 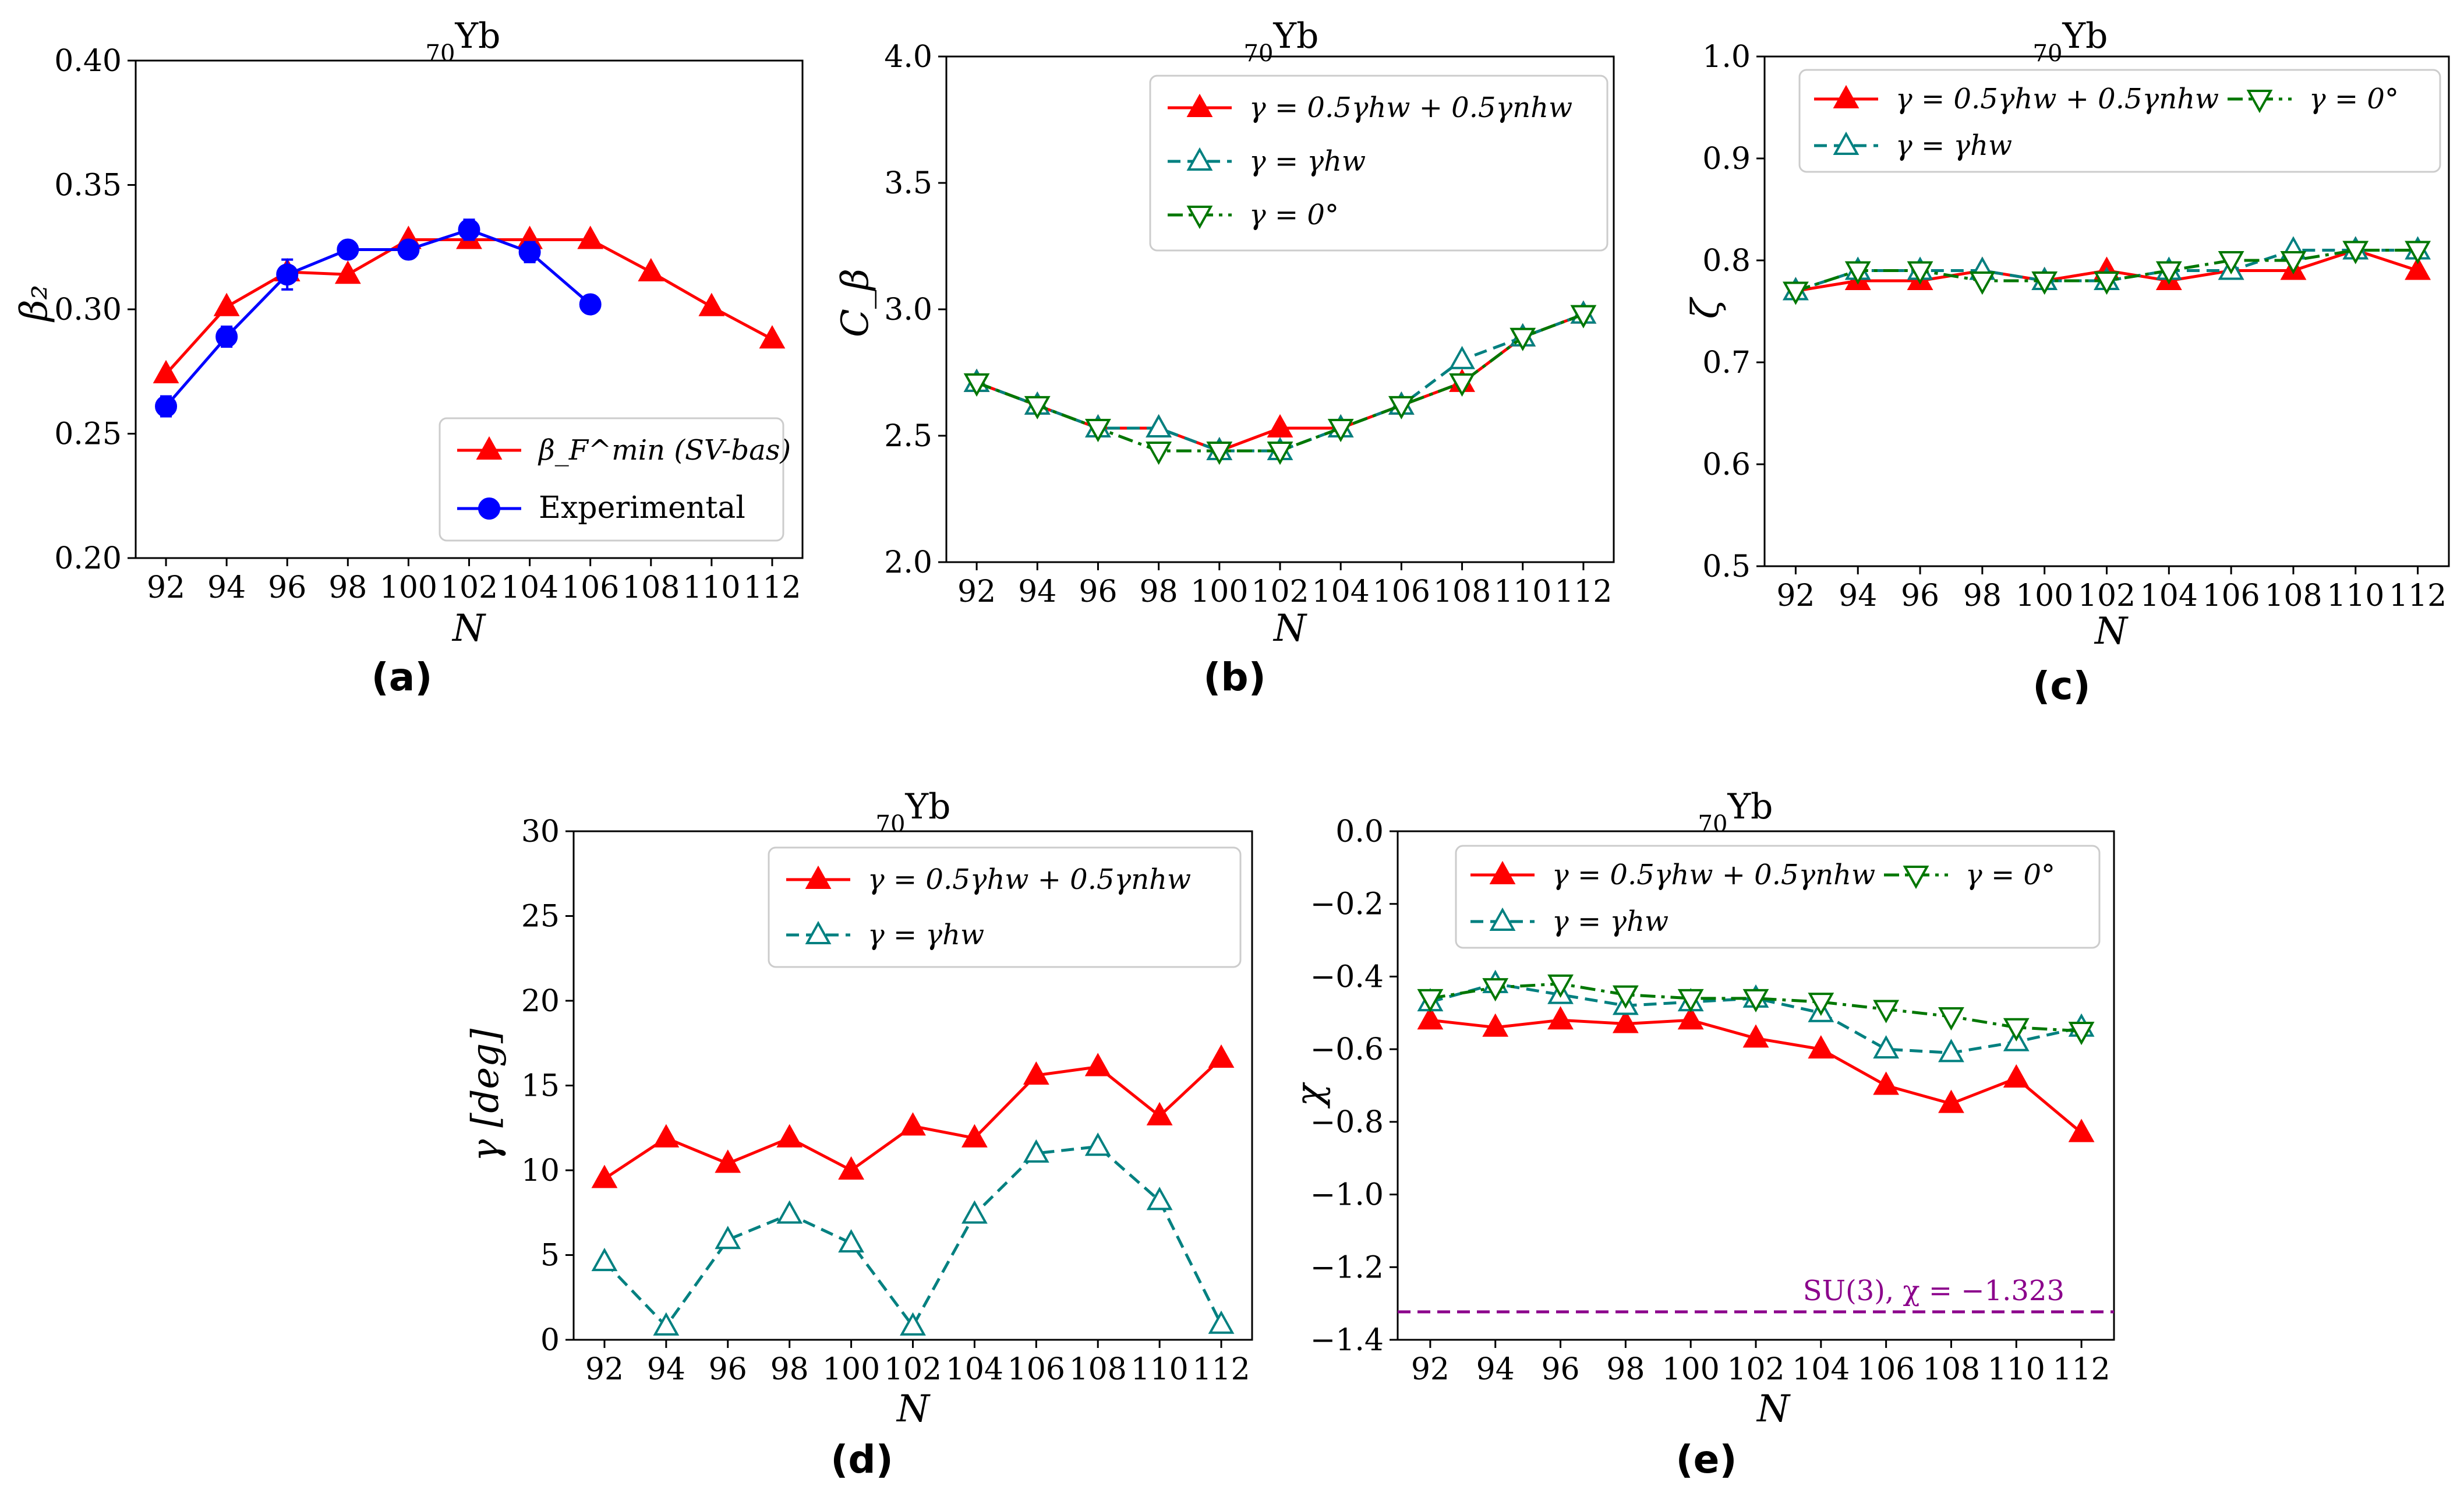 I want to click on x-tick-label: 104, so click(x=529, y=587).